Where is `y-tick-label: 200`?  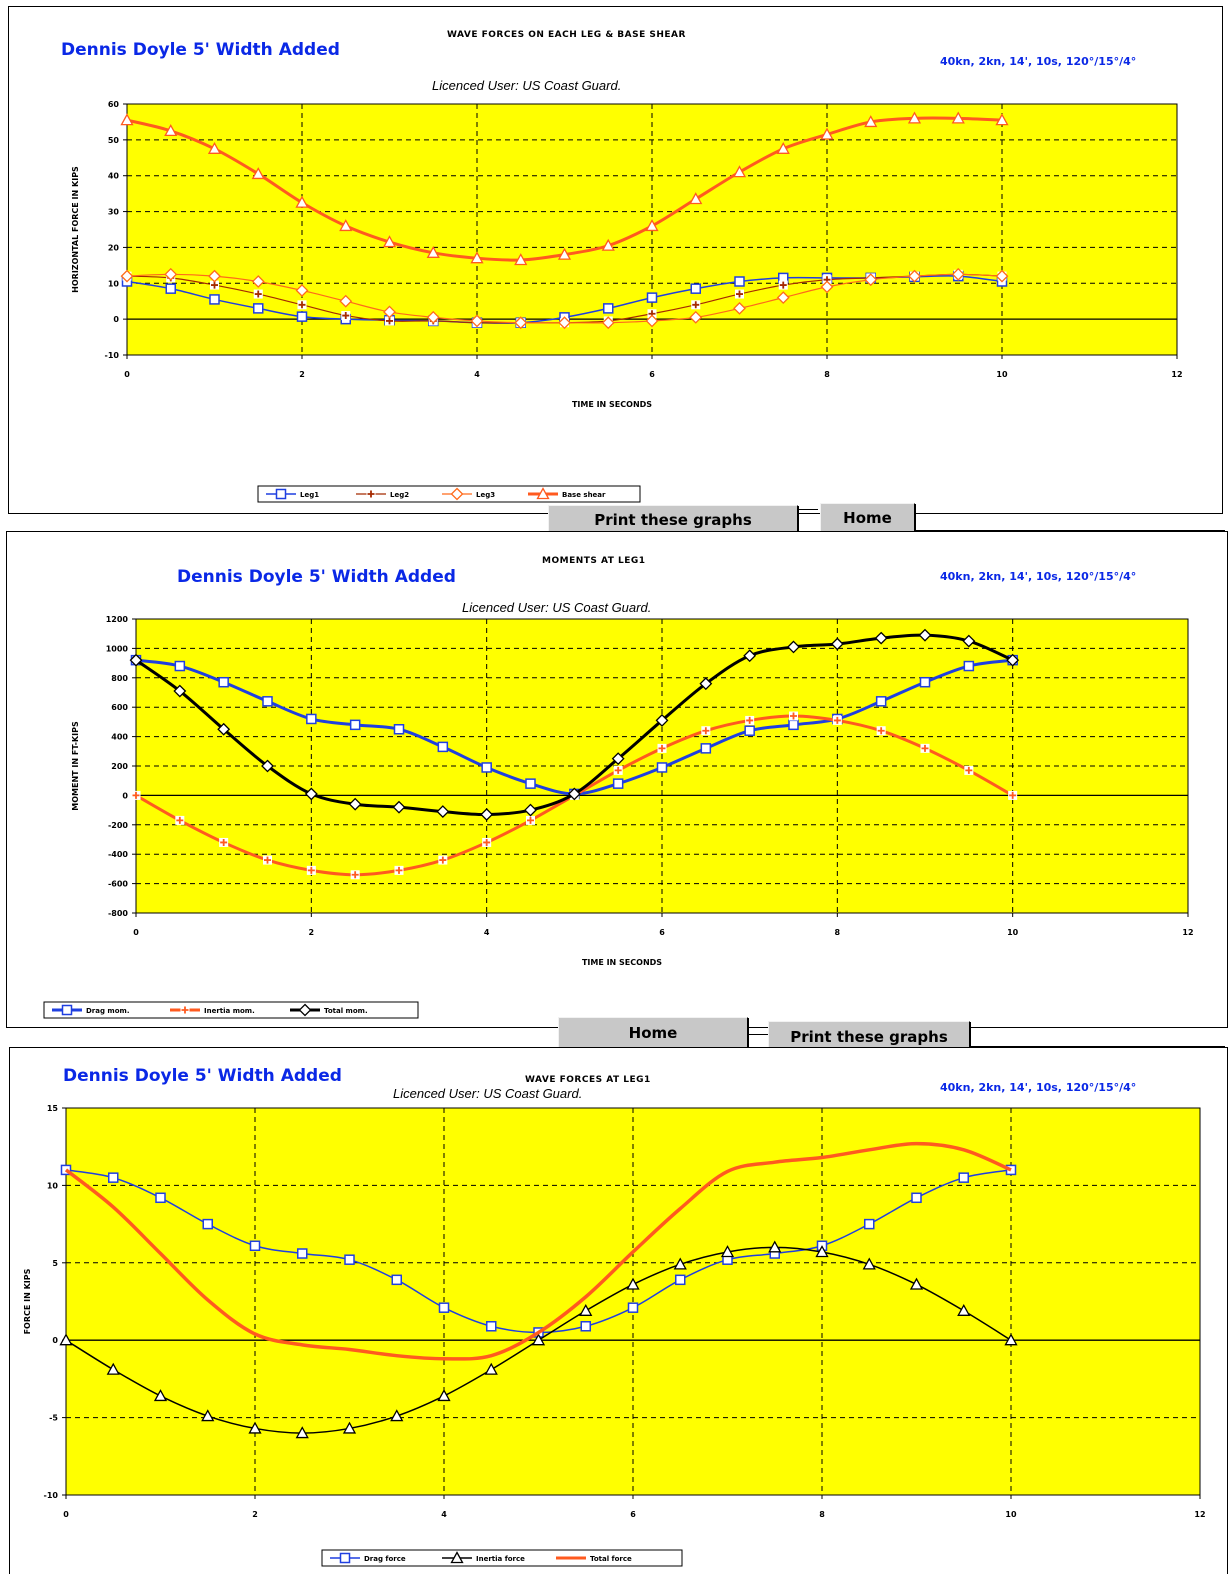
y-tick-label: 200 is located at coordinates (119, 766).